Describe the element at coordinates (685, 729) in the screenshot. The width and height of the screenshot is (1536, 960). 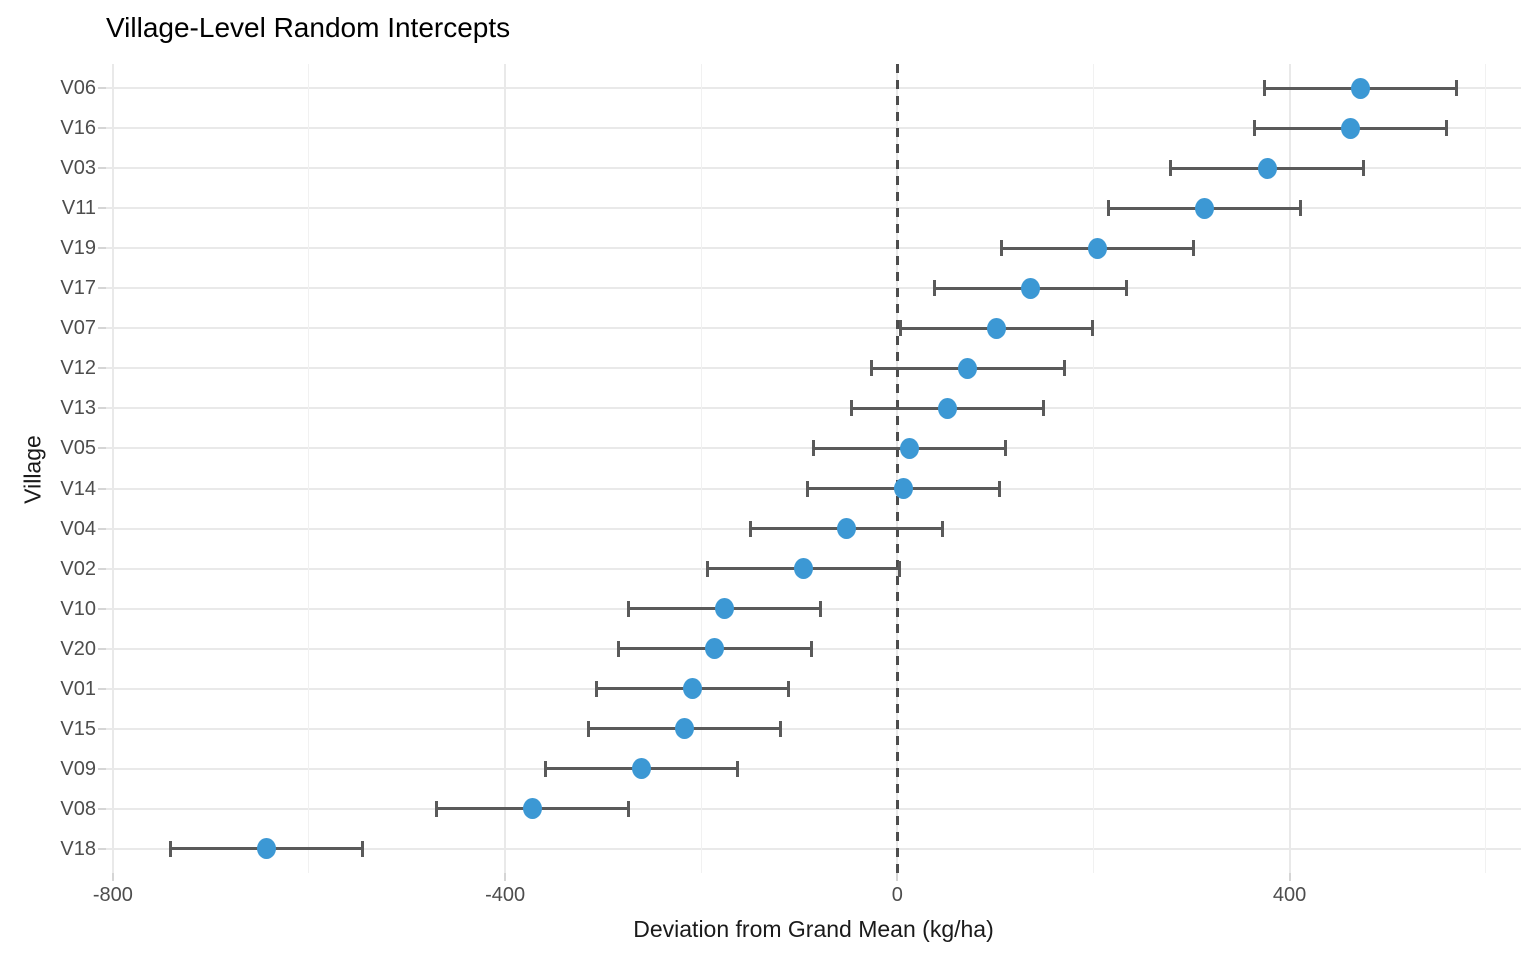
I see `point-V15` at that location.